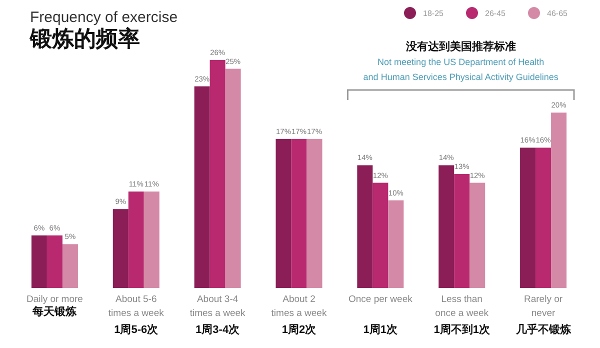 Image resolution: width=600 pixels, height=348 pixels. What do you see at coordinates (557, 13) in the screenshot?
I see `legend-label: 46-65` at bounding box center [557, 13].